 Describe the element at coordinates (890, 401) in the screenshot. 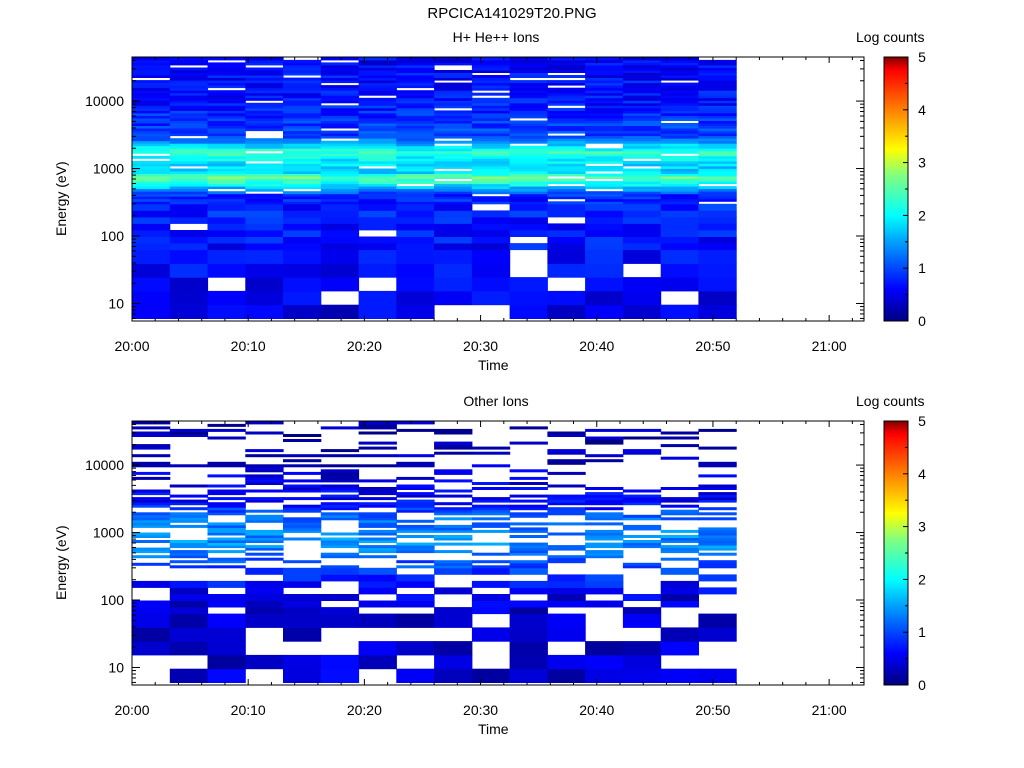

I see `panel2-colorbar-label: Log counts` at that location.